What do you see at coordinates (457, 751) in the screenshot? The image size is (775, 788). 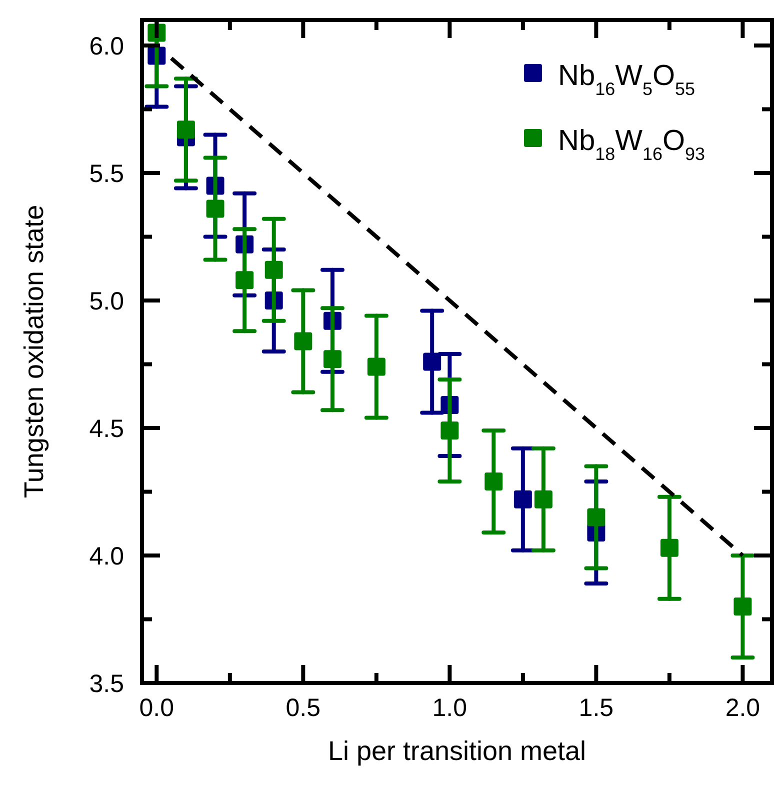 I see `x-axis-title: Li per transition metal` at bounding box center [457, 751].